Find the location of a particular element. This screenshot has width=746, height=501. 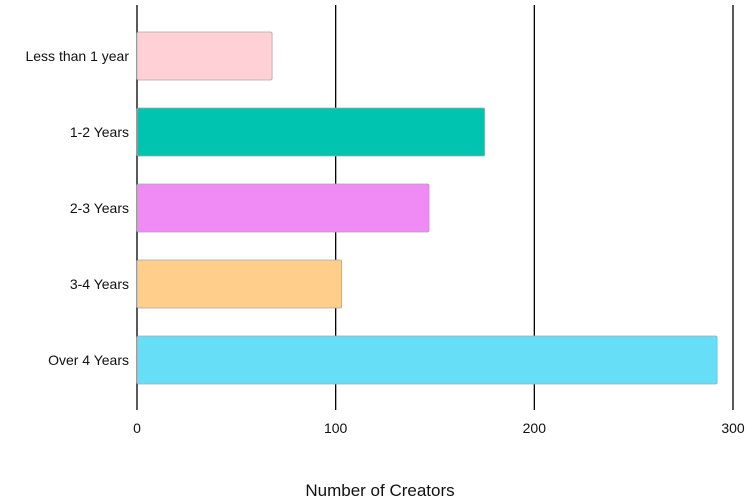

category-label-2-3-years: 2-3 Years is located at coordinates (99, 208).